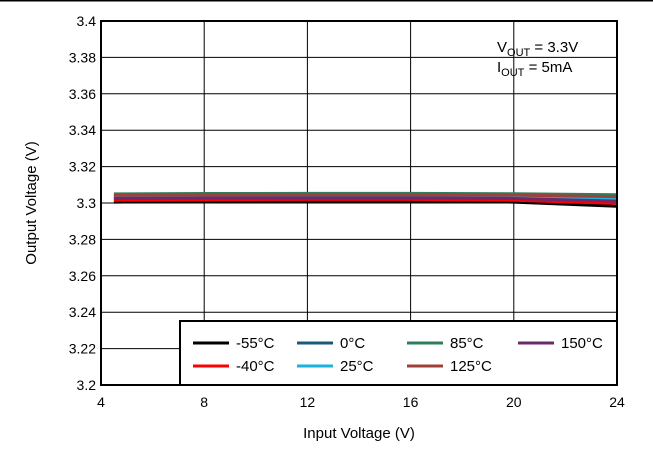  Describe the element at coordinates (617, 402) in the screenshot. I see `x-tick-label: 24` at that location.